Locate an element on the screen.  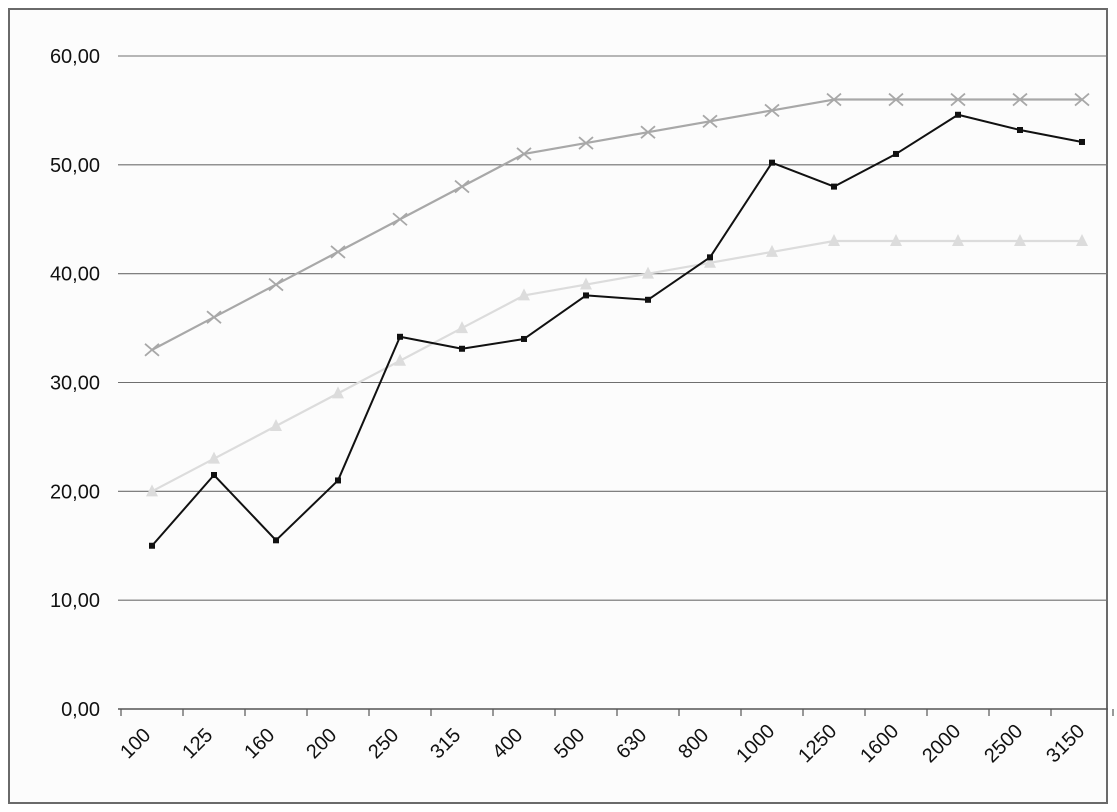
y-tick-label: 20,00 is located at coordinates (75, 492).